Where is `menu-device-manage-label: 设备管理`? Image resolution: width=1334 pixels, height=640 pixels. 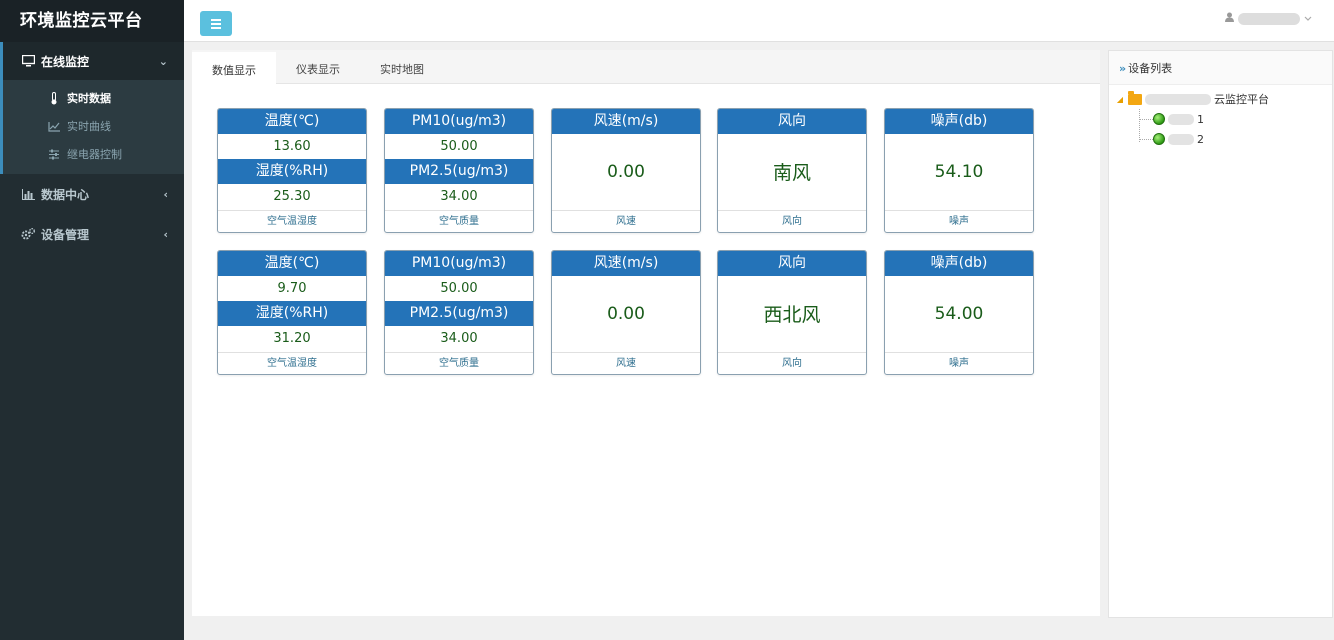 menu-device-manage-label: 设备管理 is located at coordinates (65, 234).